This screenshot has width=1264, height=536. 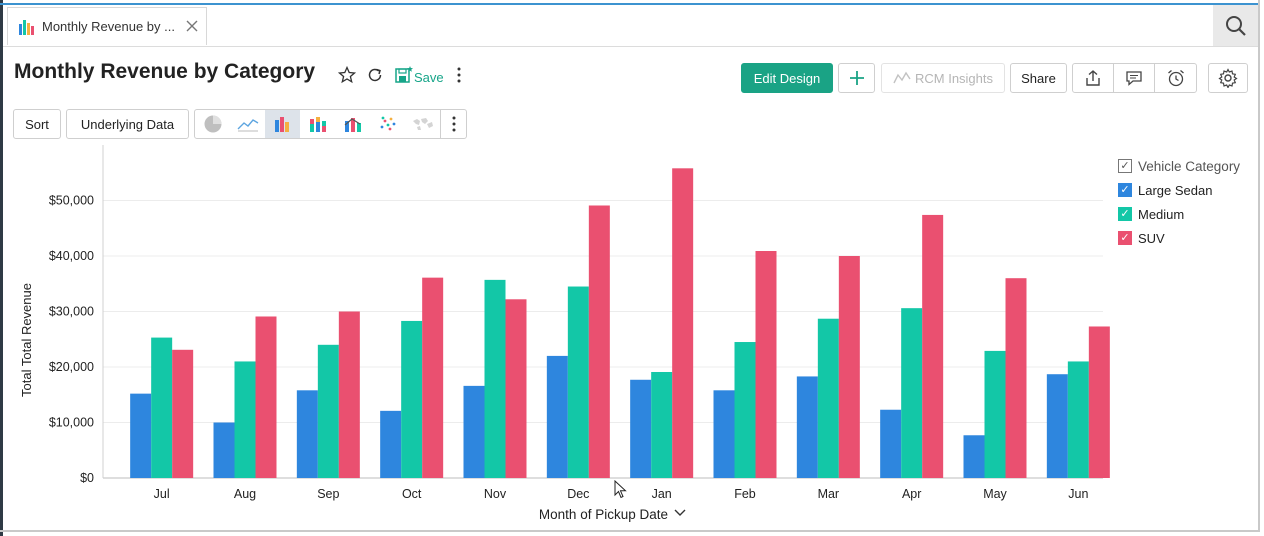 I want to click on schedule-button, so click(x=1175, y=78).